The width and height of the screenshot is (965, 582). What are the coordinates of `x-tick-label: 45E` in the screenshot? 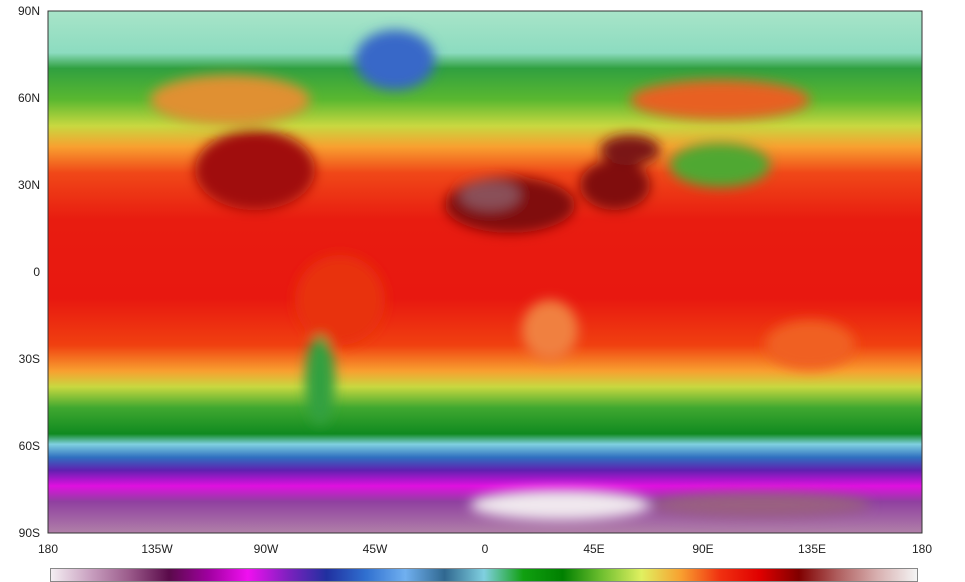 It's located at (594, 549).